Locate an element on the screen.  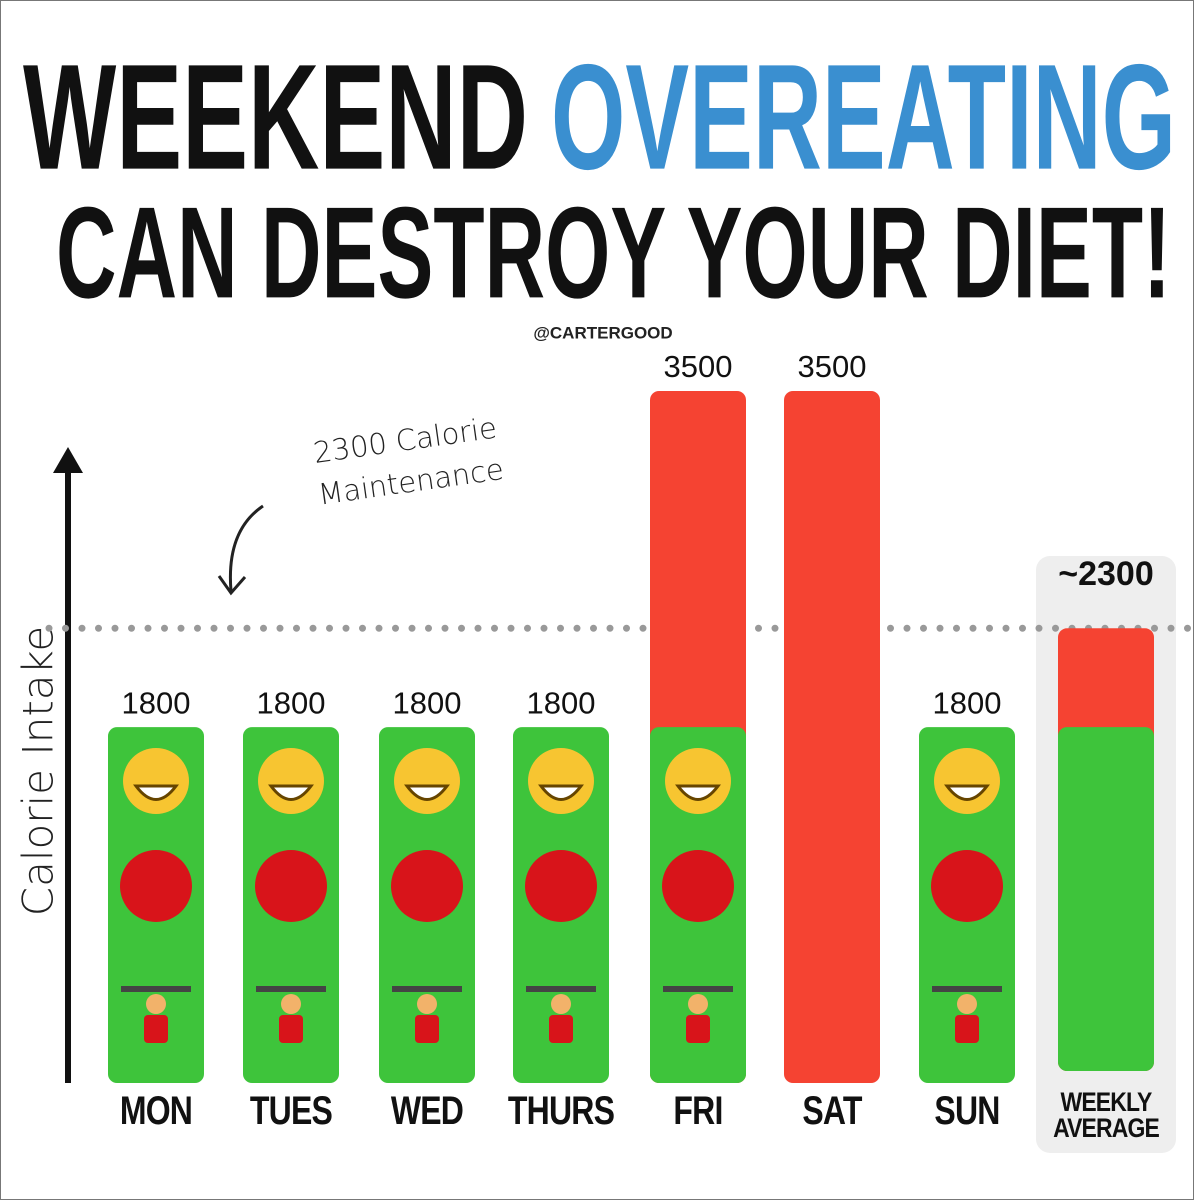
title-line: CAN DESTROY YOUR DIET! is located at coordinates (613, 252).